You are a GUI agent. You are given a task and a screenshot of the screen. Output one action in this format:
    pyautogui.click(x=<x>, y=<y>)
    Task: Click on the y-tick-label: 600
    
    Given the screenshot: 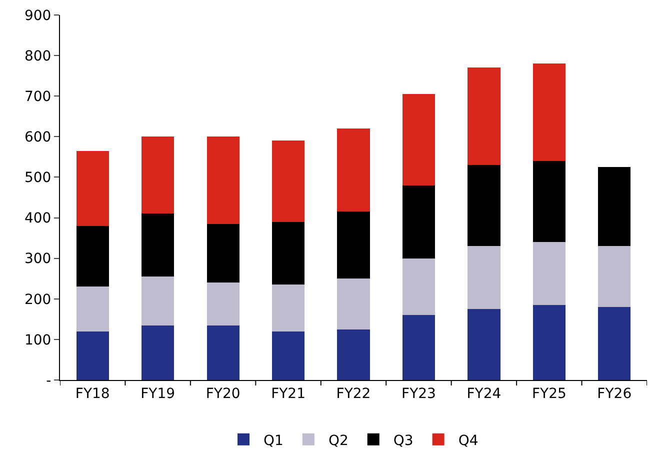 What is the action you would take?
    pyautogui.click(x=38, y=138)
    